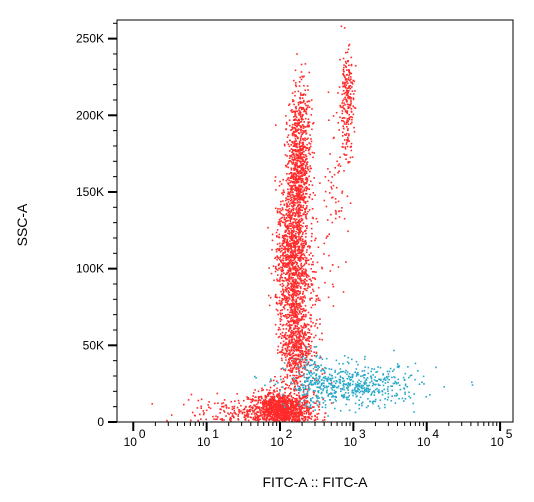 Image resolution: width=534 pixels, height=502 pixels. What do you see at coordinates (351, 442) in the screenshot?
I see `x-tick-label: 10` at bounding box center [351, 442].